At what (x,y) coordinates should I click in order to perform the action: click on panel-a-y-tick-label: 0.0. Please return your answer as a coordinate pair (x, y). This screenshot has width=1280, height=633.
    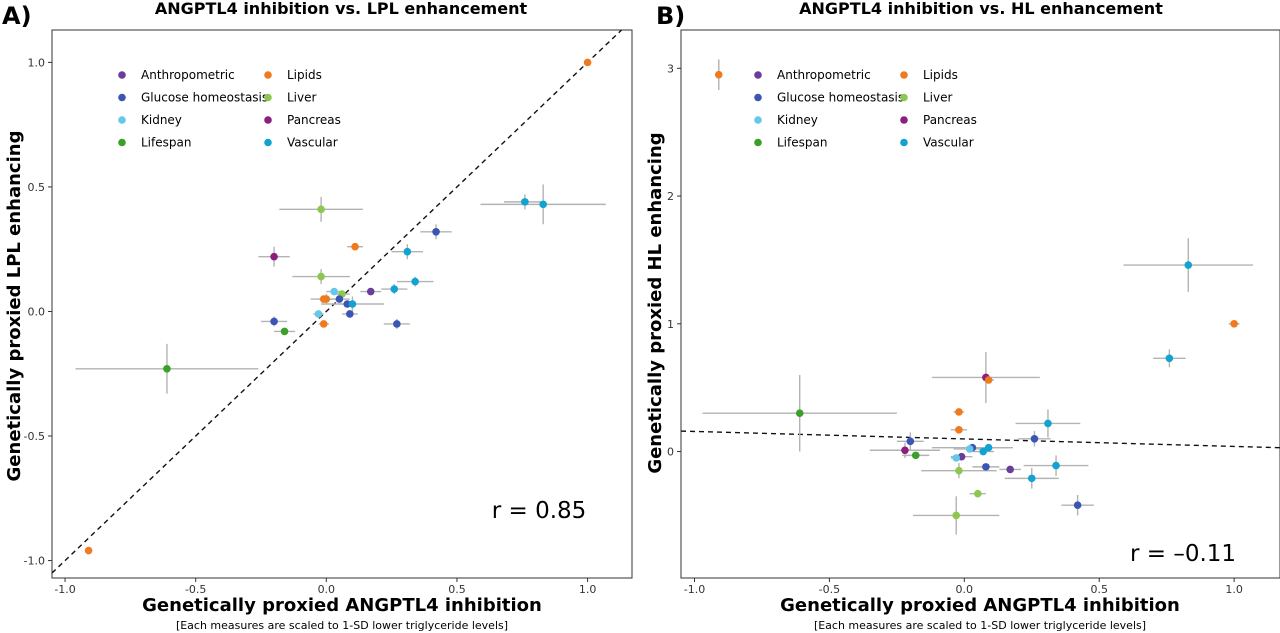
    Looking at the image, I should click on (37, 311).